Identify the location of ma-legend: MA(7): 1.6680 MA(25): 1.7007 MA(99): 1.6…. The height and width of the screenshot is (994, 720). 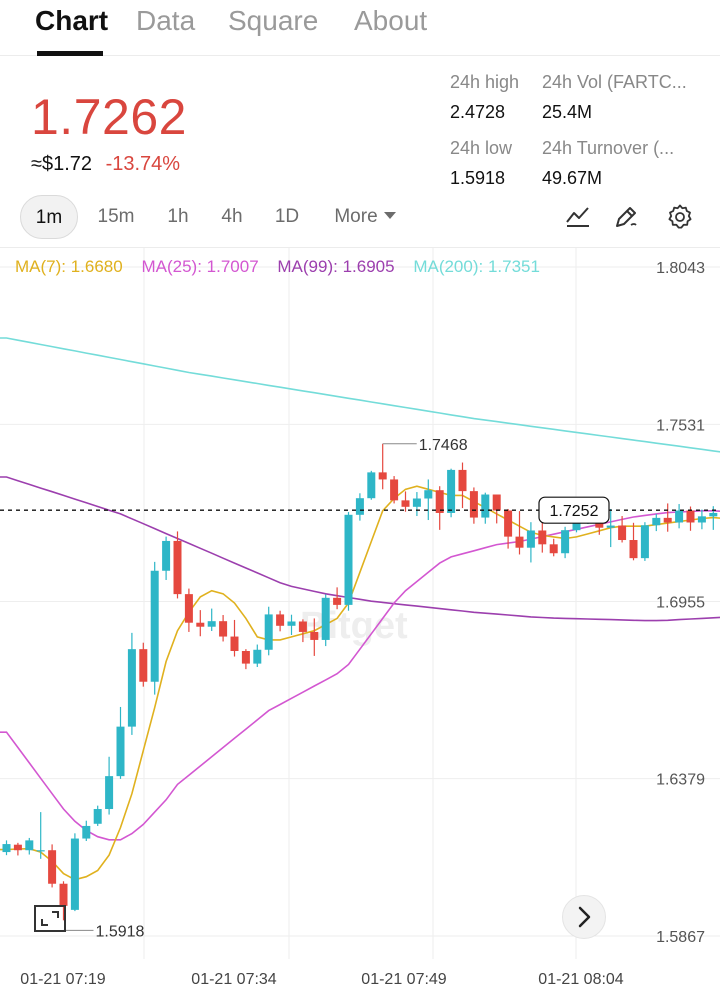
(284, 267).